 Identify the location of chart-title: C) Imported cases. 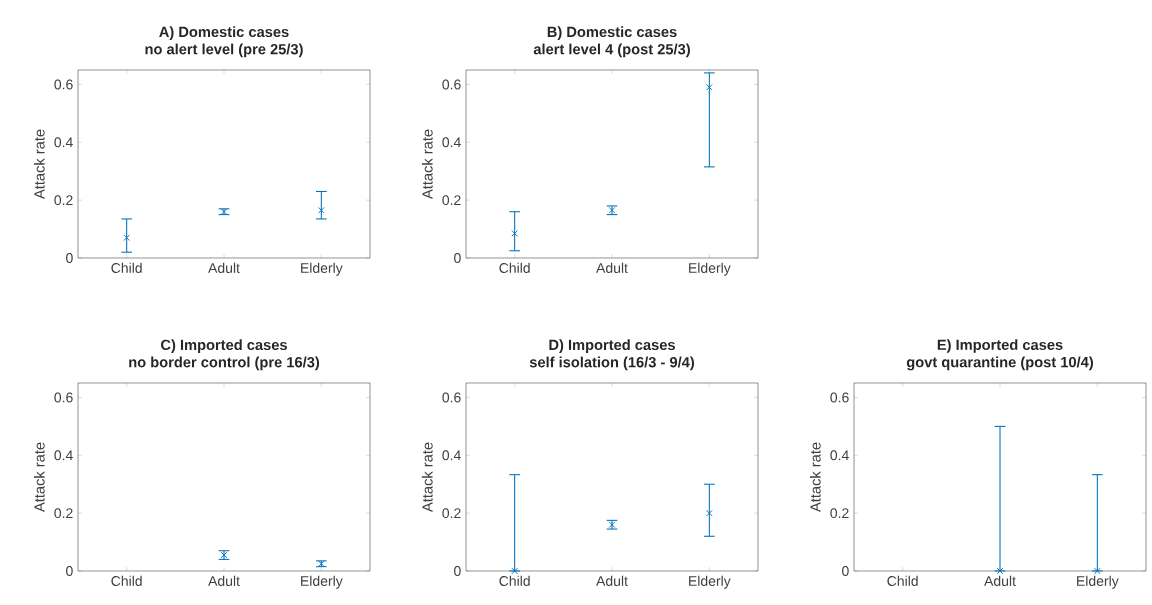
(224, 346).